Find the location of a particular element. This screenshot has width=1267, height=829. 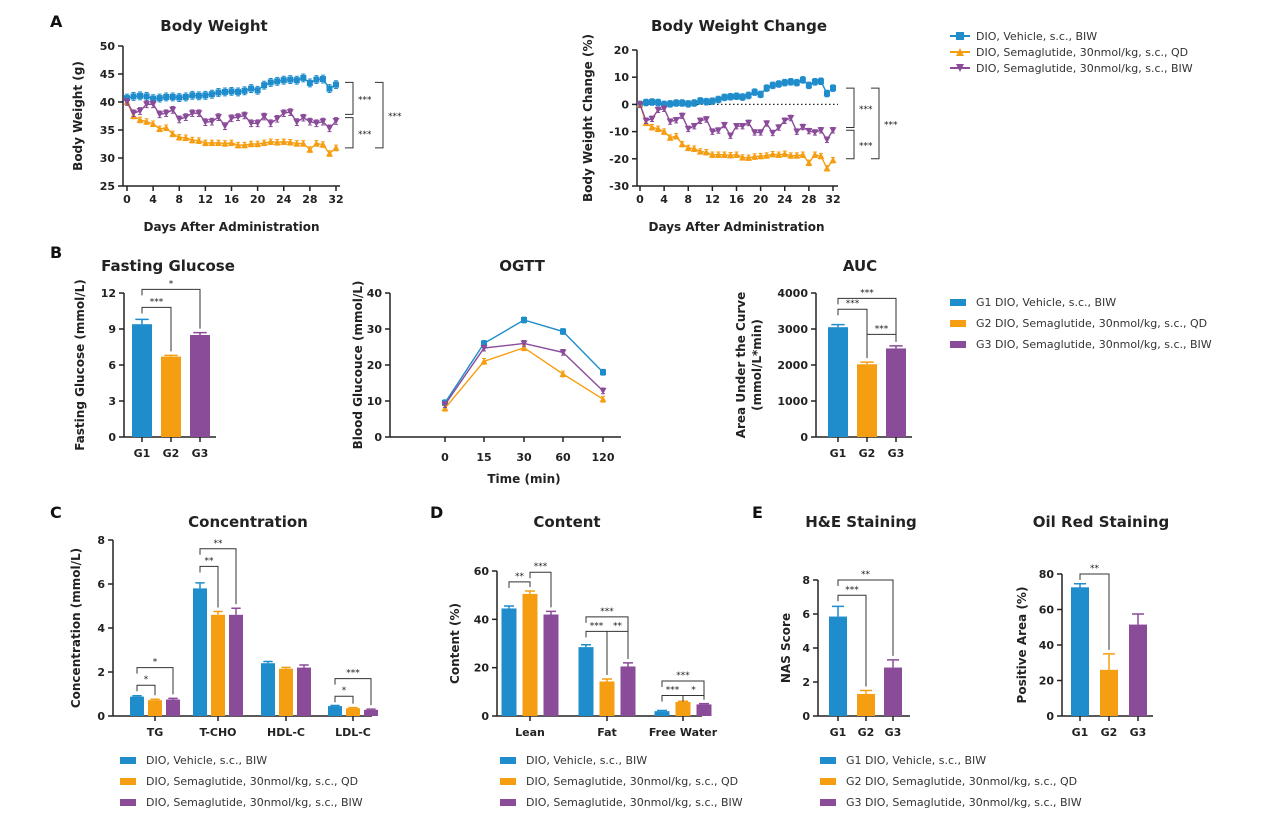

x-tick-label: 16 is located at coordinates (737, 199).